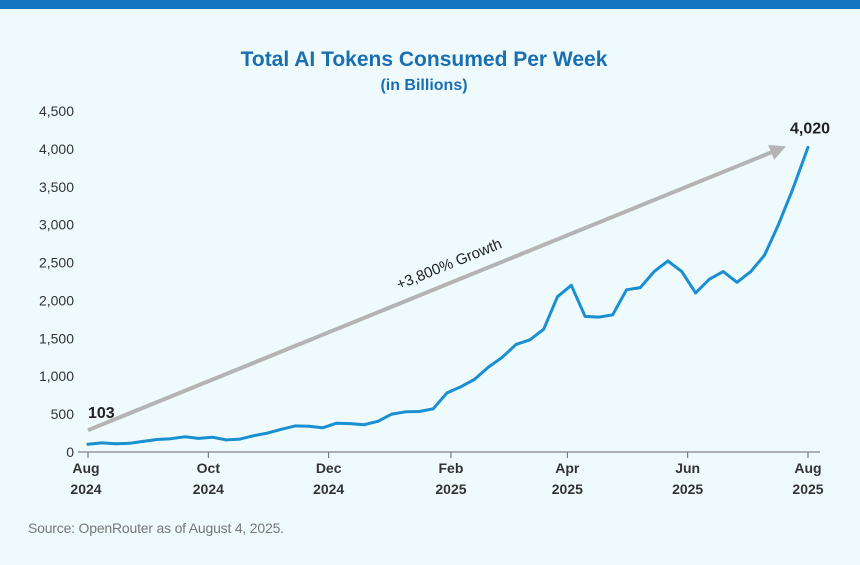 Image resolution: width=860 pixels, height=565 pixels. What do you see at coordinates (567, 468) in the screenshot?
I see `x-tick-label-month: Apr` at bounding box center [567, 468].